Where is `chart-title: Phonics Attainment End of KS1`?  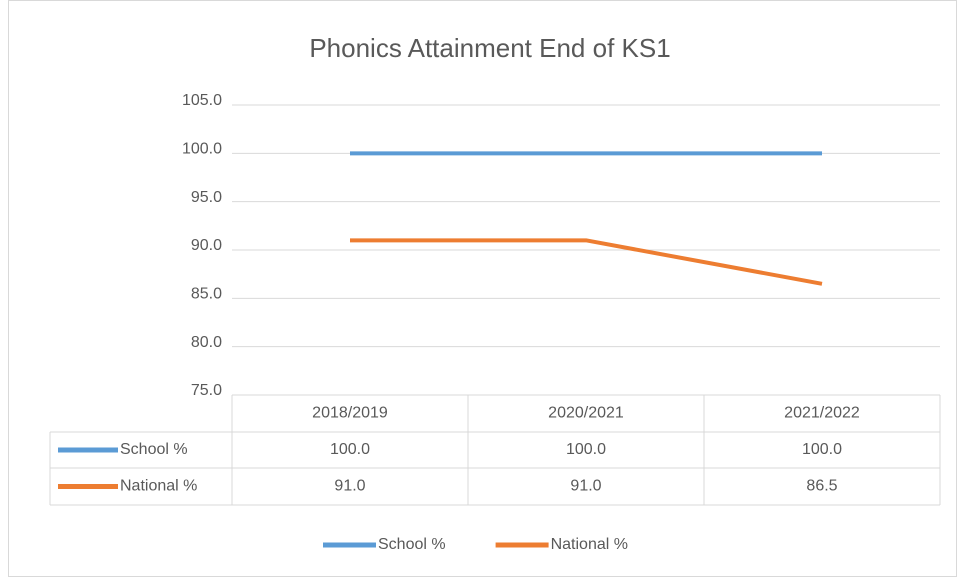 chart-title: Phonics Attainment End of KS1 is located at coordinates (489, 48).